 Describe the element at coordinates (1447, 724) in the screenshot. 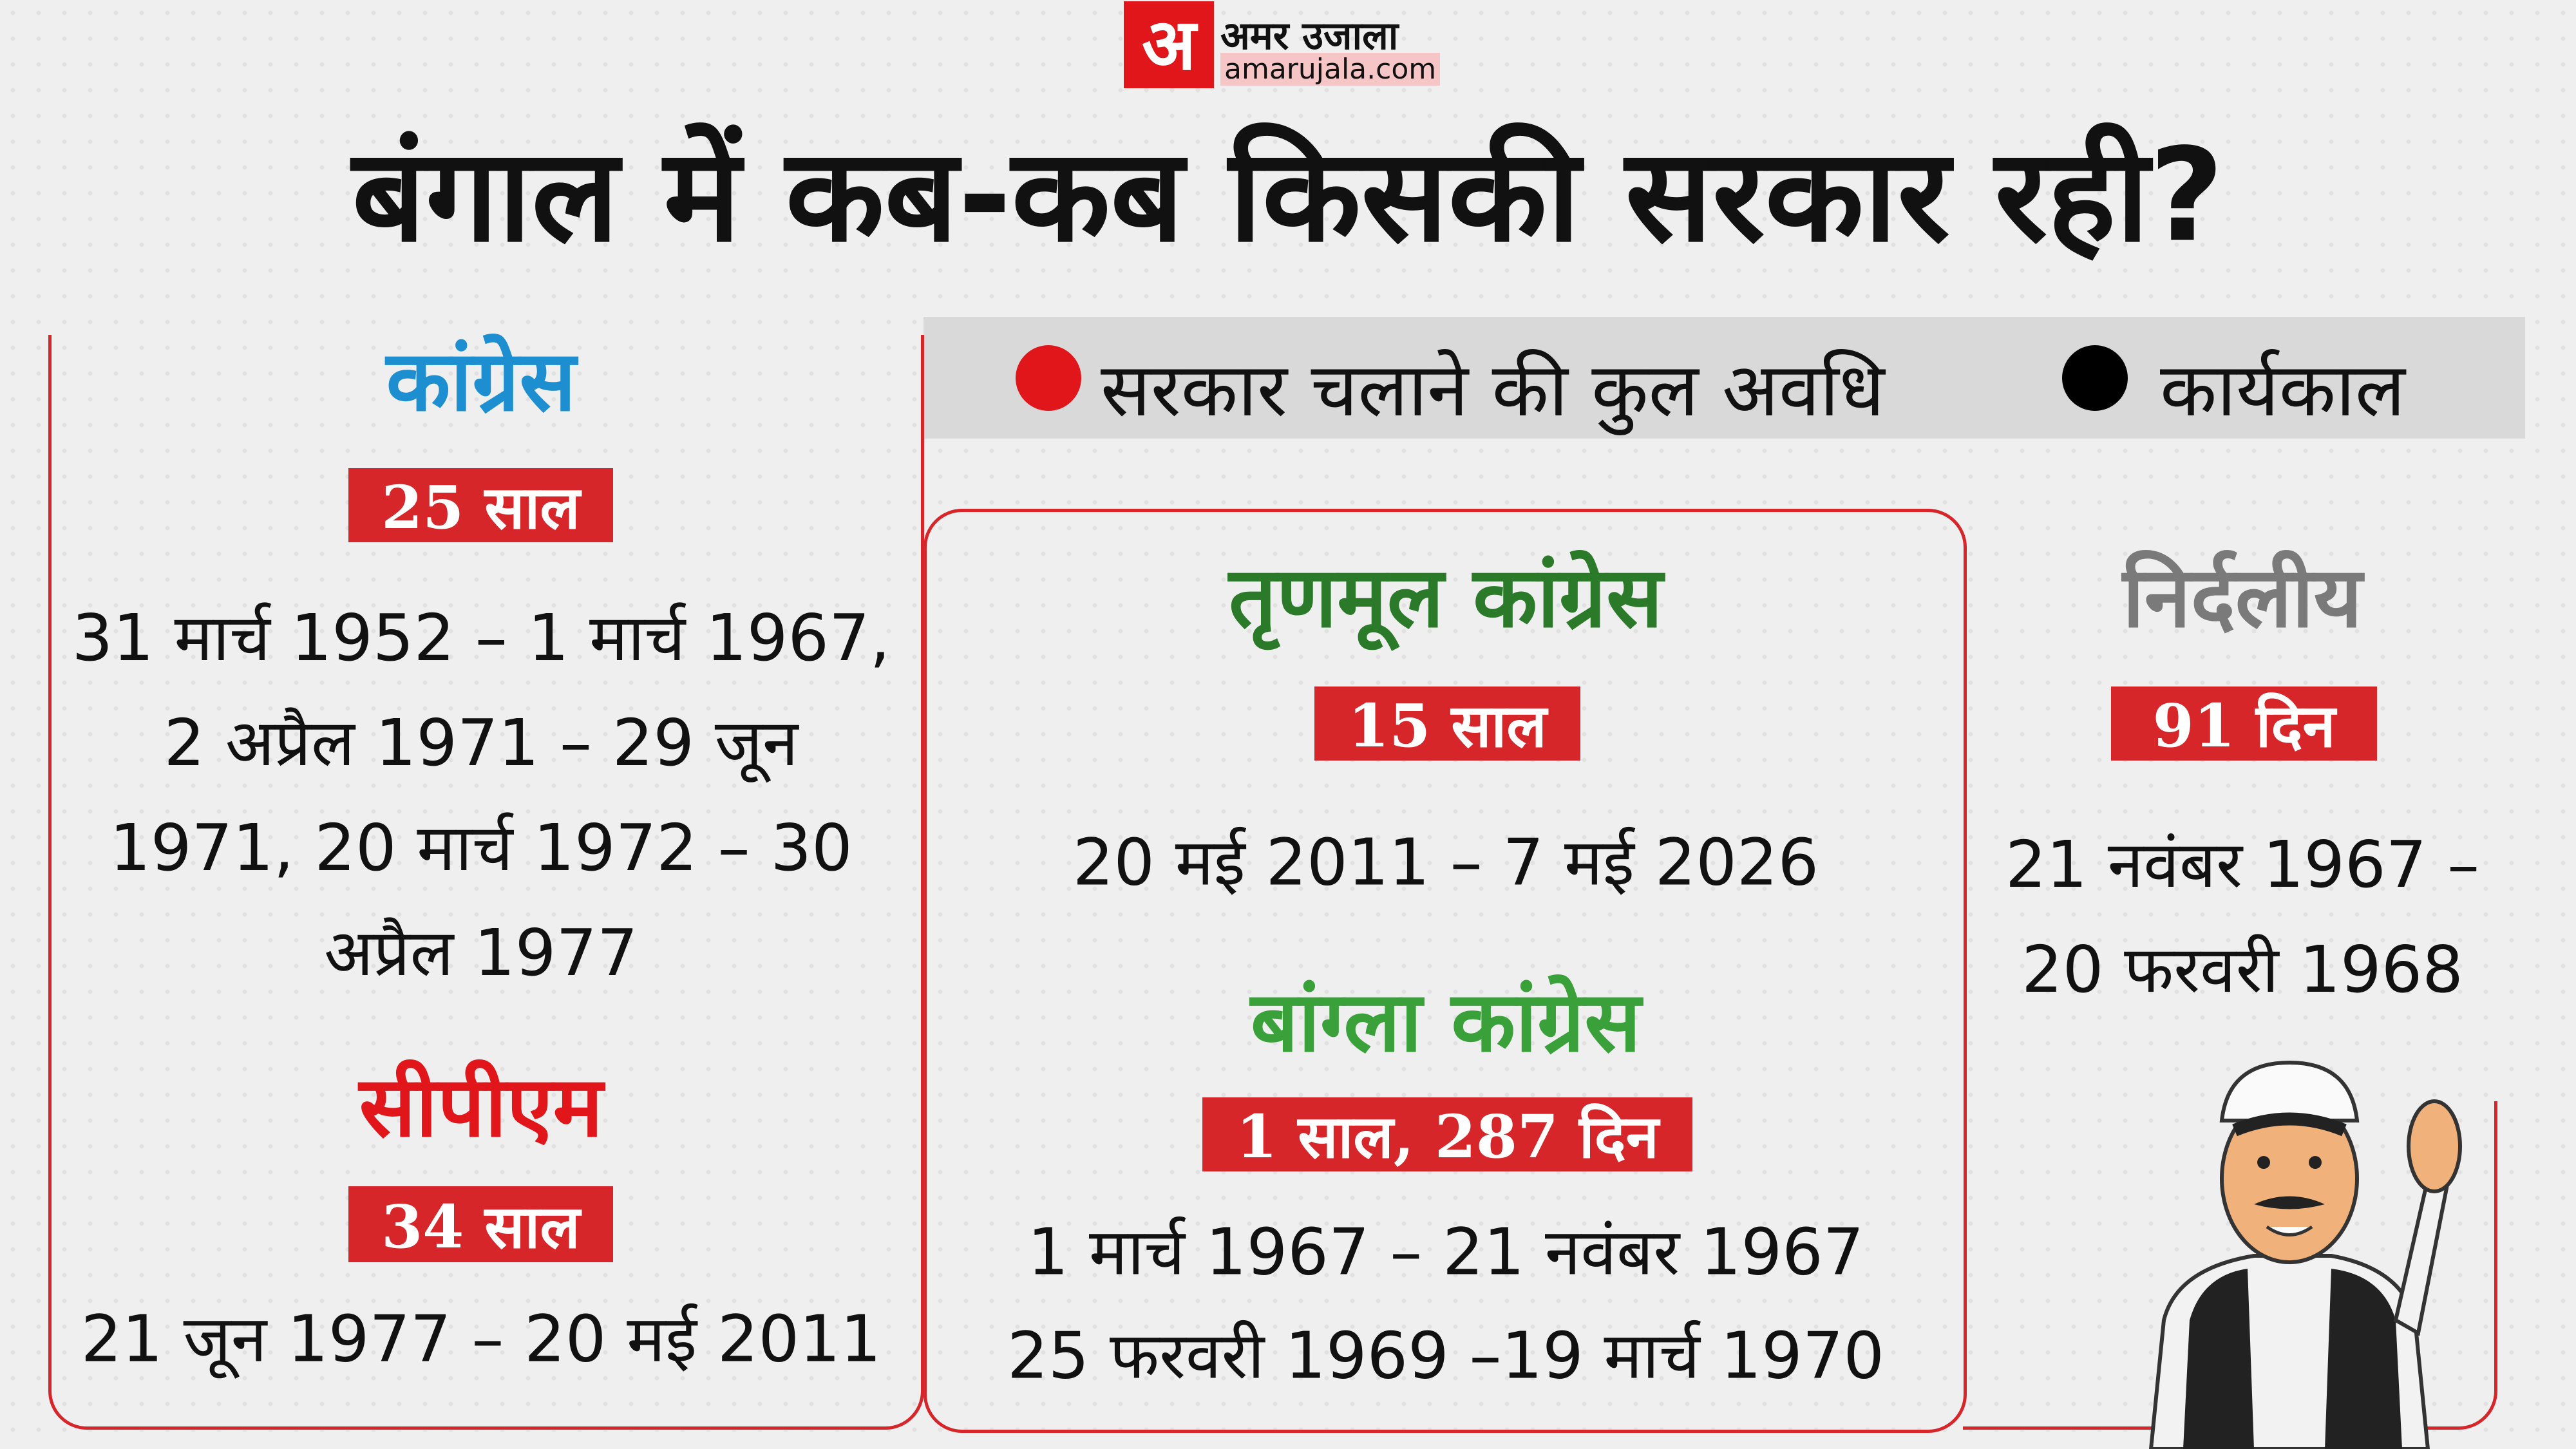

I see `duration-badge: 15 साल` at that location.